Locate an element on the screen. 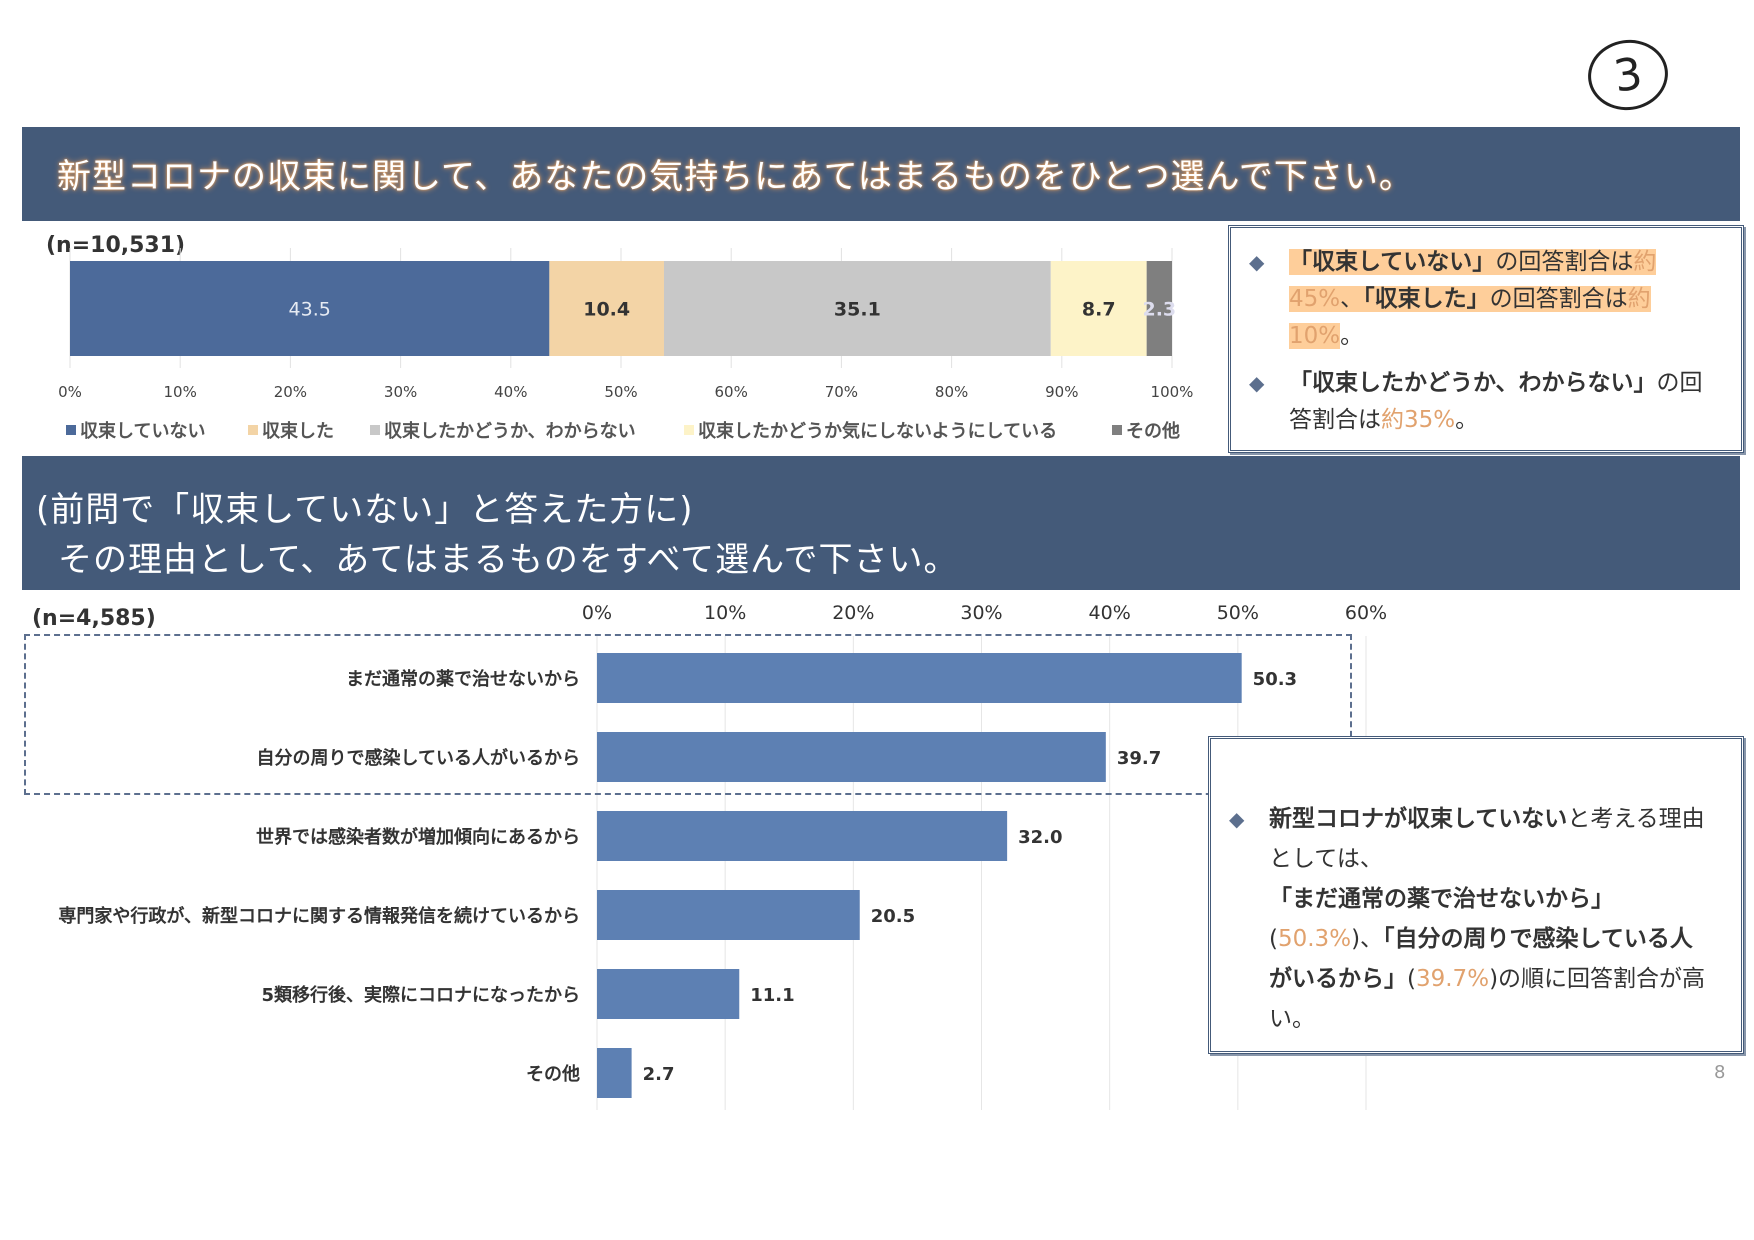 The width and height of the screenshot is (1754, 1240). chart2-tick-labels: 0% 10% 20% 30% 40% 50% 60% is located at coordinates (984, 613).